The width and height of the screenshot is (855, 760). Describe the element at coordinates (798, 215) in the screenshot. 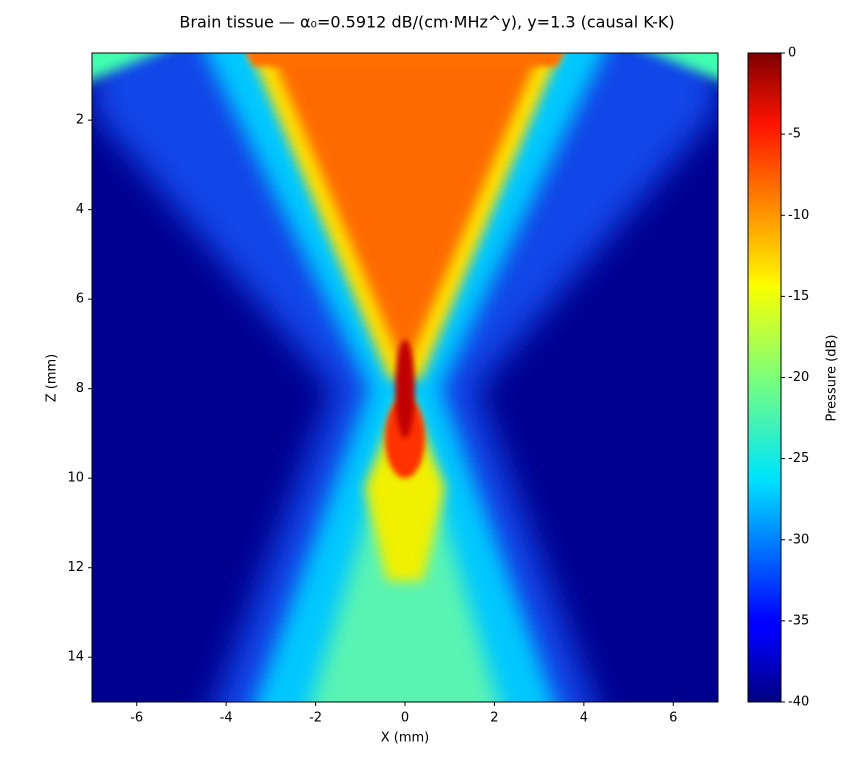

I see `colorbar-tick-label: -10` at that location.